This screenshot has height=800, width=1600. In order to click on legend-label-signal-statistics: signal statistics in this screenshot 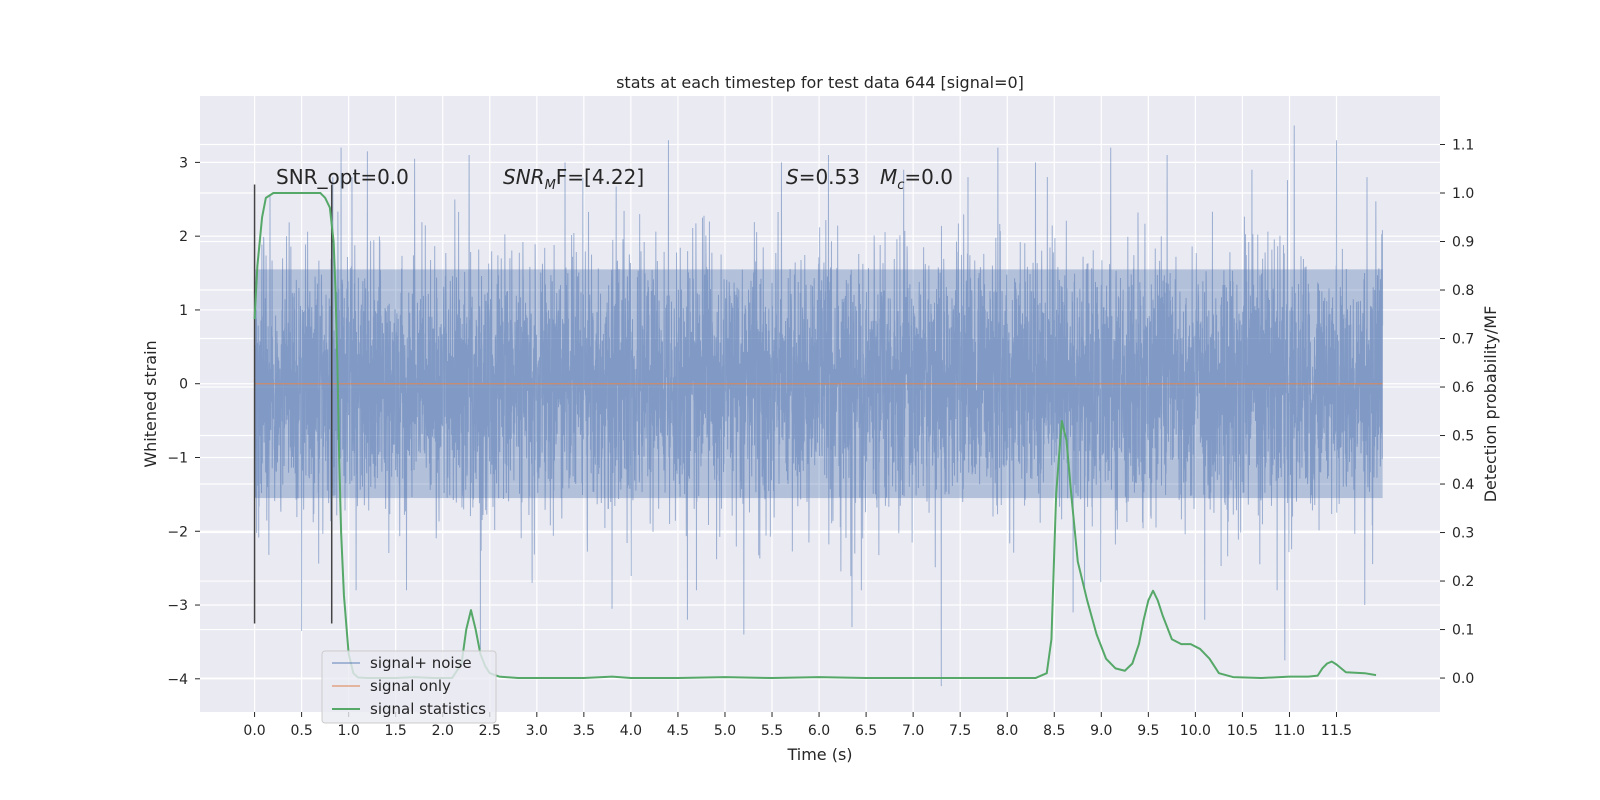, I will do `click(428, 709)`.